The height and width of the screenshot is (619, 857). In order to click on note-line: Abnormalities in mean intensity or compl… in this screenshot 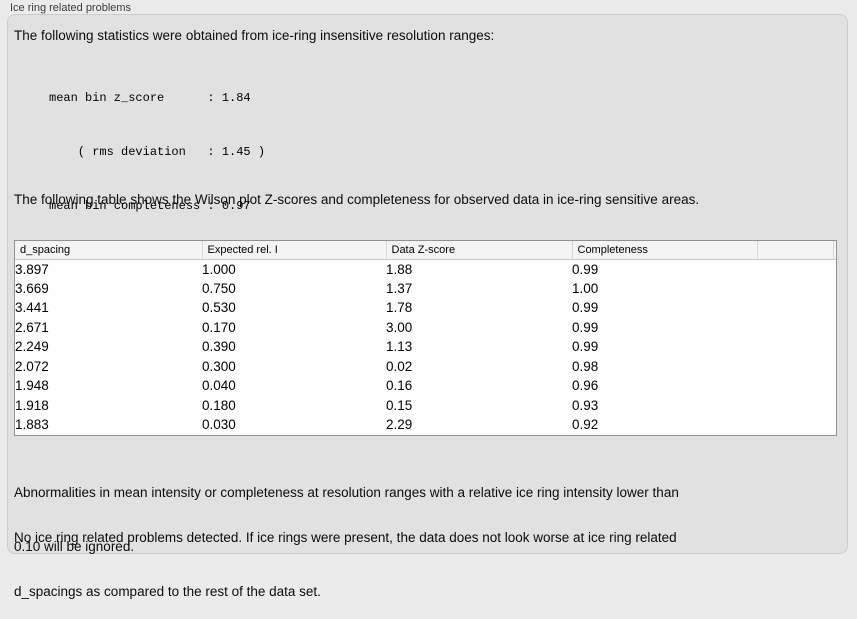, I will do `click(346, 492)`.